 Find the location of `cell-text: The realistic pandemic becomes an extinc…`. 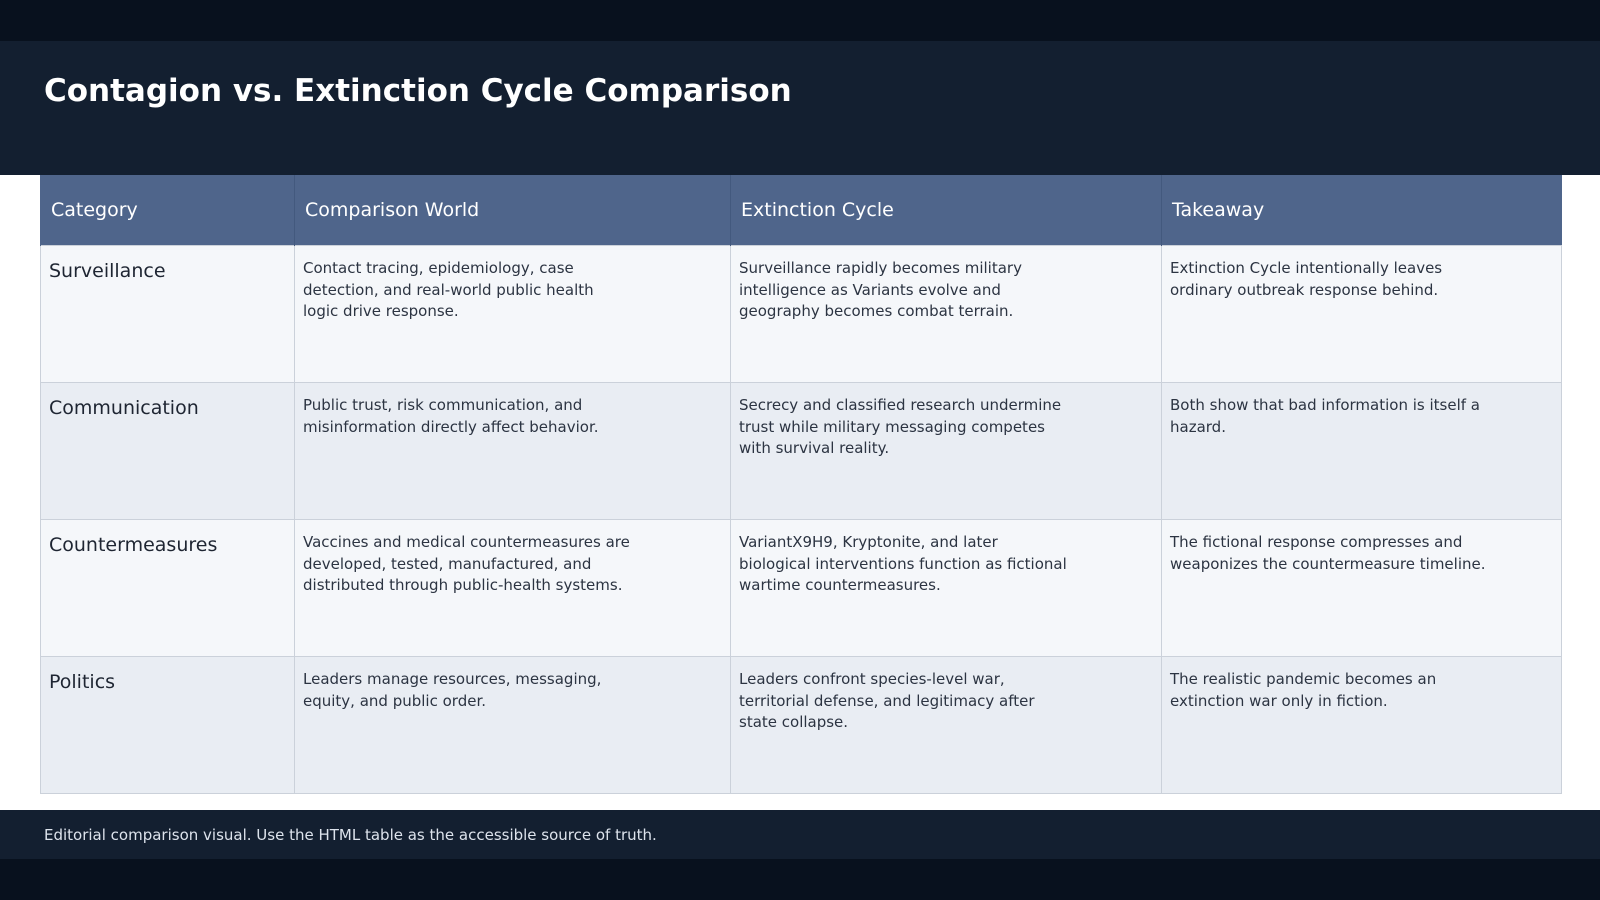

cell-text: The realistic pandemic becomes an extinc… is located at coordinates (1303, 690).